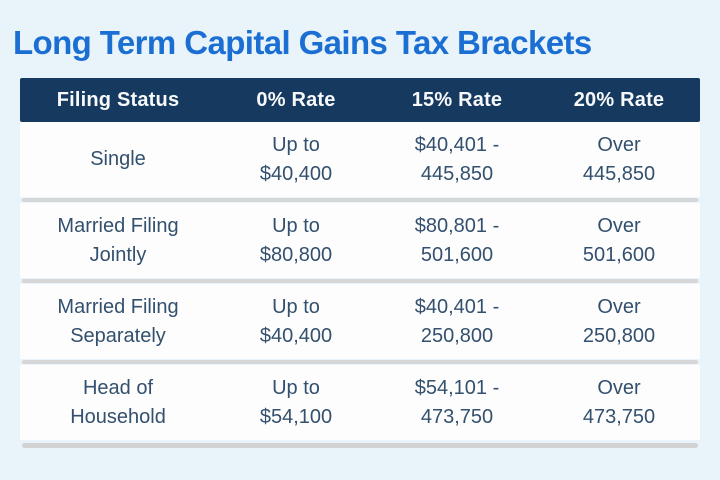  What do you see at coordinates (457, 99) in the screenshot?
I see `header-cell-15-rate: 15% Rate` at bounding box center [457, 99].